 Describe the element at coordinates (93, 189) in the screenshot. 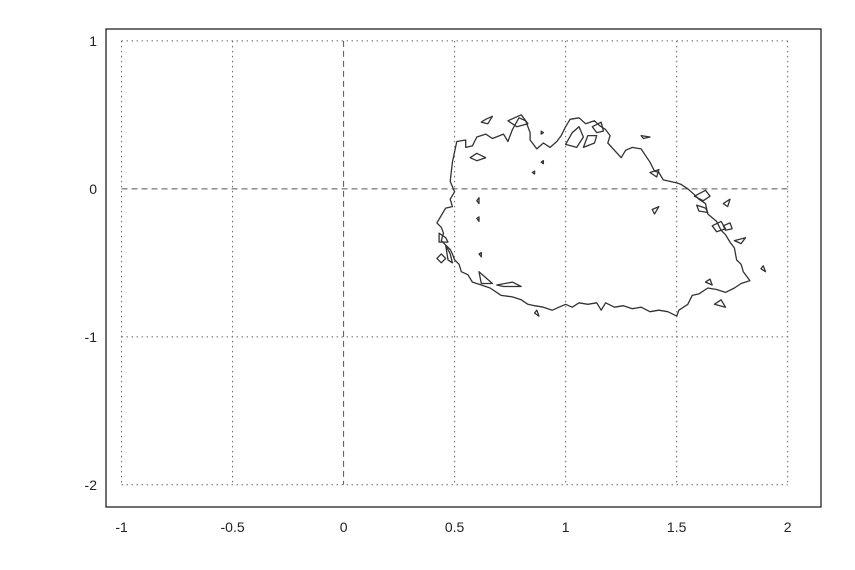

I see `y-tick-label: 0` at that location.